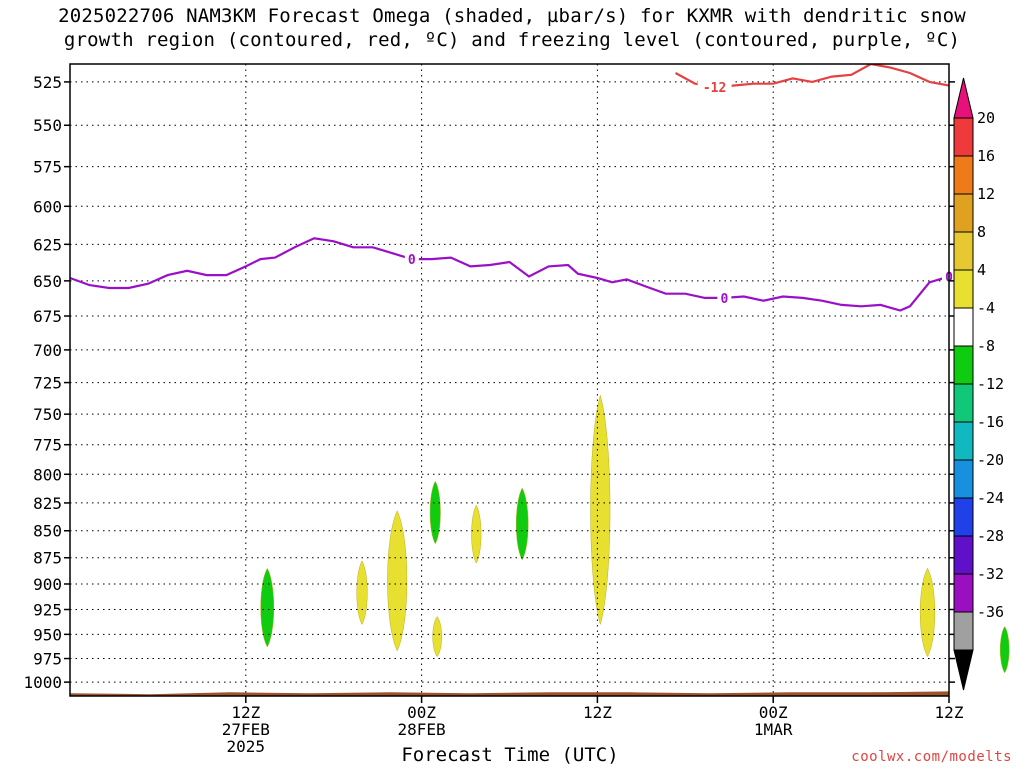  What do you see at coordinates (990, 460) in the screenshot?
I see `colorbar-label: -20` at bounding box center [990, 460].